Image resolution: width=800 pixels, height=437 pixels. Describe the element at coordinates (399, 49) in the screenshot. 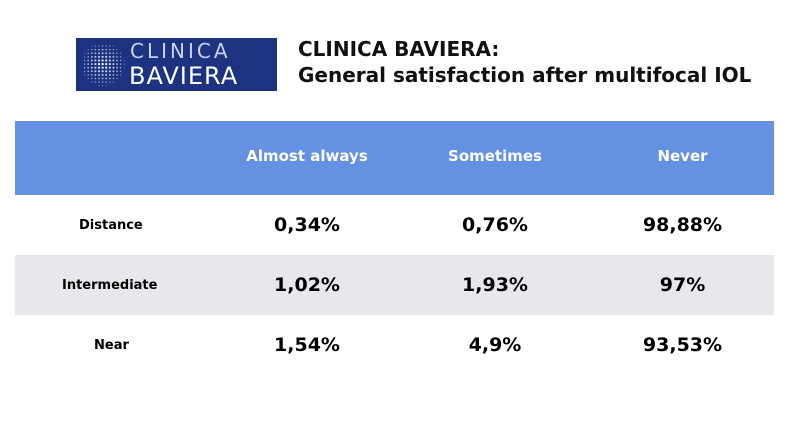

I see `title-line-1: CLINICA BAVIERA:` at that location.